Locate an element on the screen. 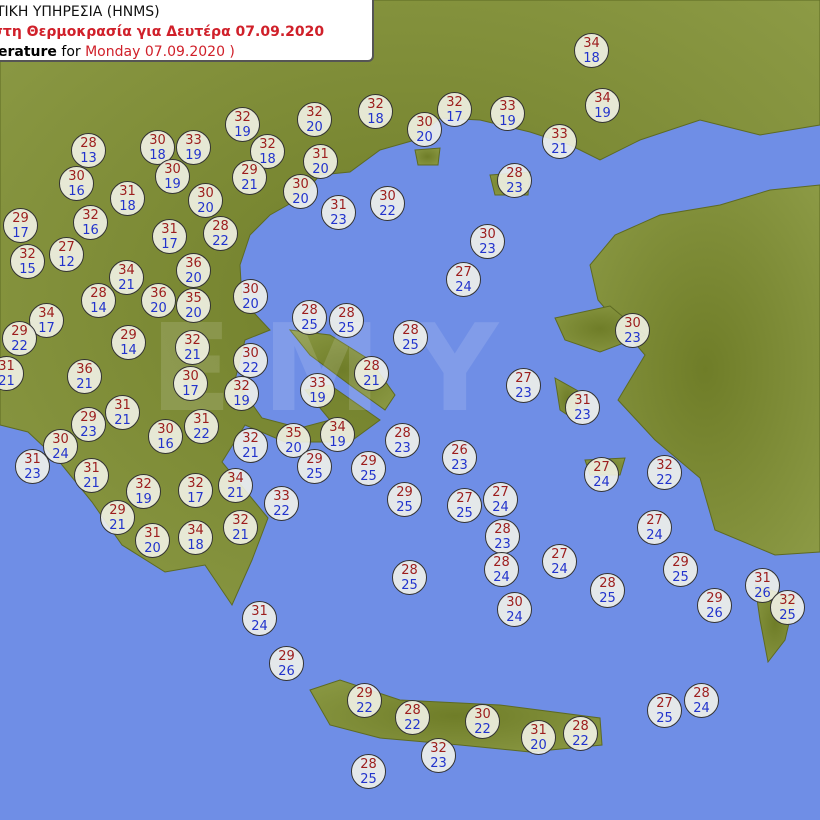 This screenshot has width=820, height=820. station-marker: 36 21 is located at coordinates (84, 376).